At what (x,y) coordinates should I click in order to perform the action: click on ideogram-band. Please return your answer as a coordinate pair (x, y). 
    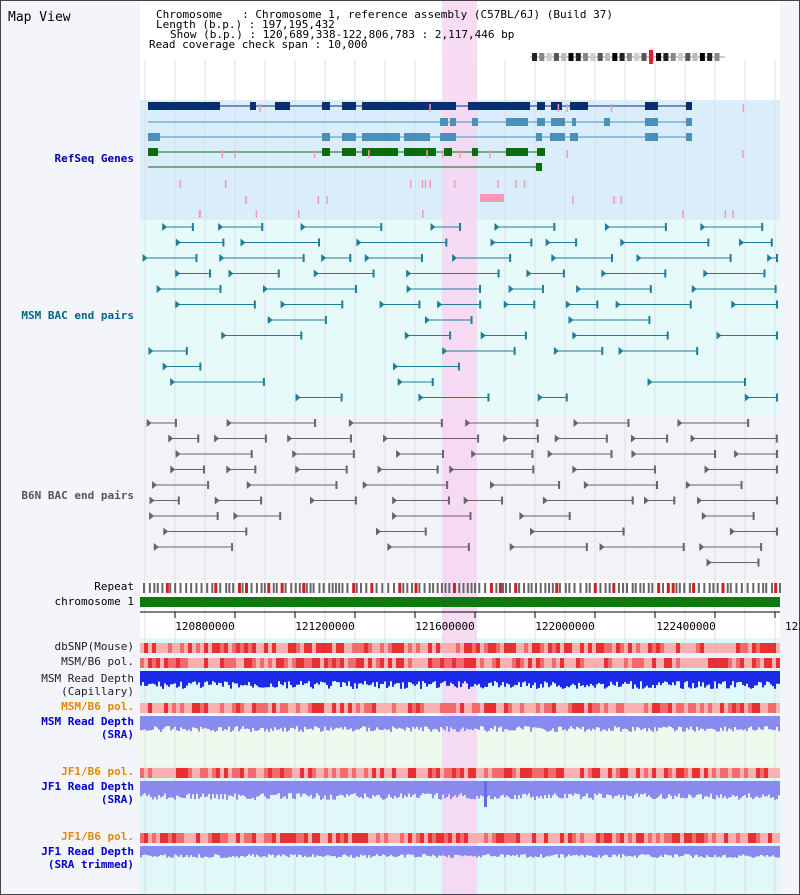
    Looking at the image, I should click on (607, 57).